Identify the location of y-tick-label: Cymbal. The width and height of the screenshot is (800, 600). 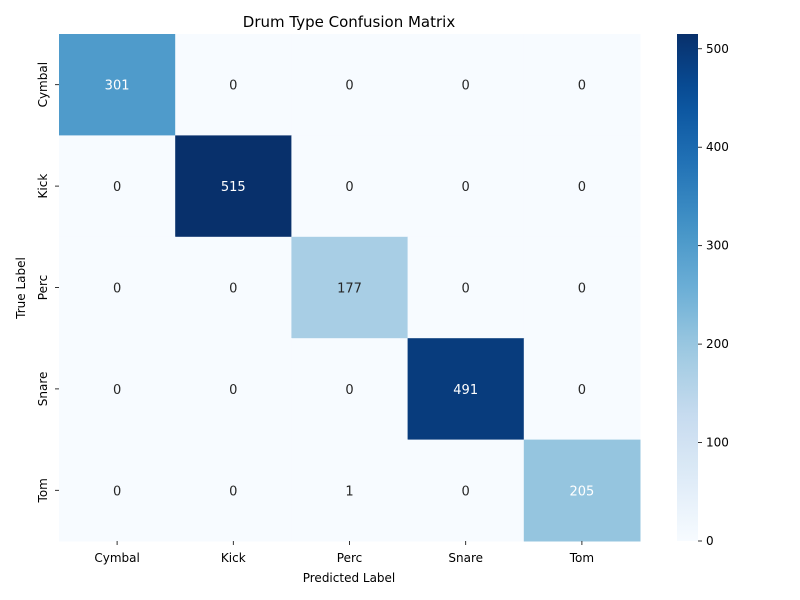
(43, 84).